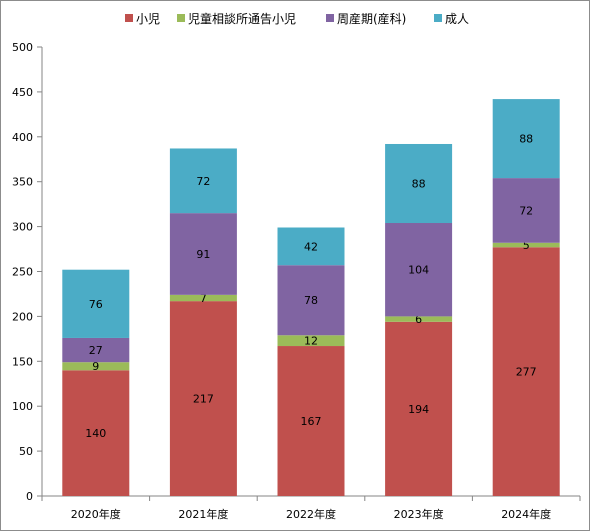 This screenshot has height=531, width=590. Describe the element at coordinates (148, 19) in the screenshot. I see `legend-label: 小児` at that location.